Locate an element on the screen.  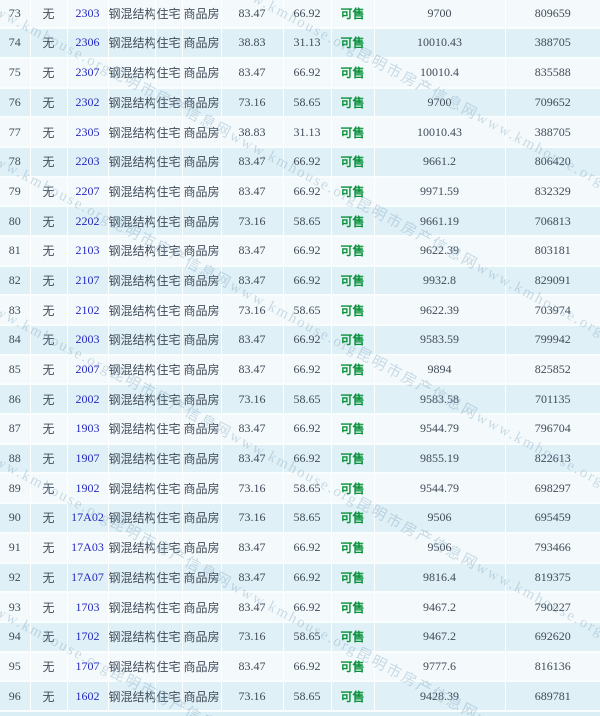
row-number-cell: 81 is located at coordinates (15, 251).